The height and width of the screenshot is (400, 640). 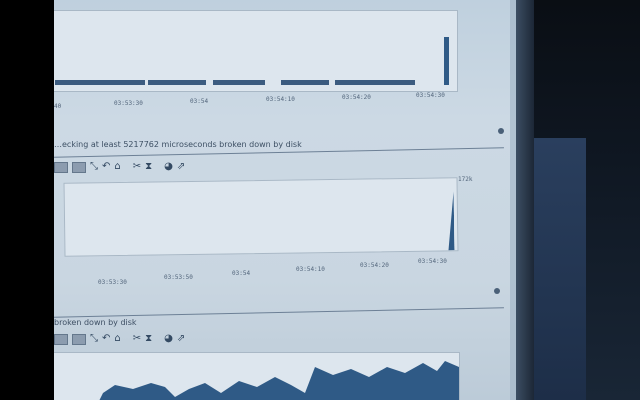 I want to click on area-series, so click(x=279, y=380).